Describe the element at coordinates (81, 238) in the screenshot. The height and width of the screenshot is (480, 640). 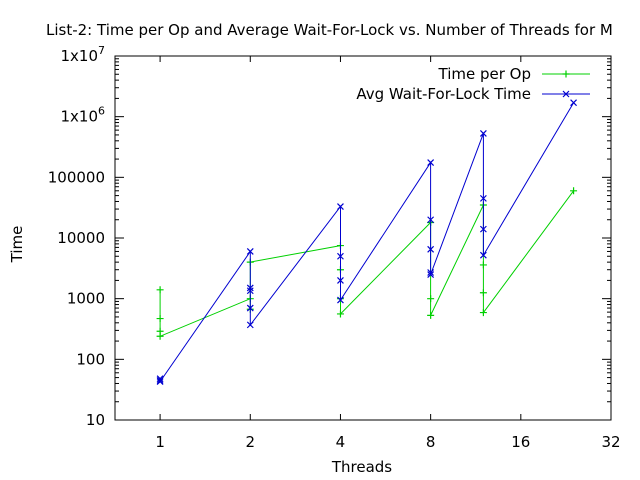
I see `y-tick-label: 10000` at that location.